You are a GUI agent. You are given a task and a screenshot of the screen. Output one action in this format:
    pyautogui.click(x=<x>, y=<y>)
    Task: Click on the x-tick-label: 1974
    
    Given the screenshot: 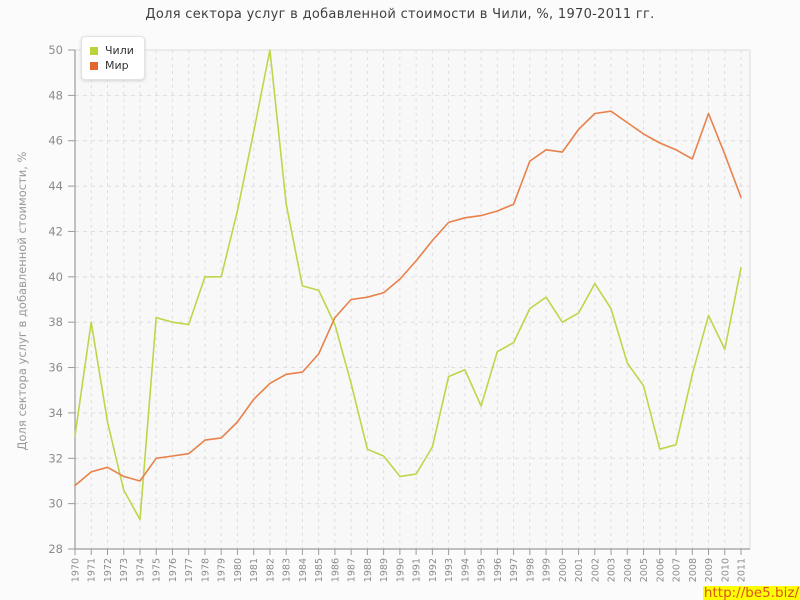 What is the action you would take?
    pyautogui.click(x=140, y=570)
    